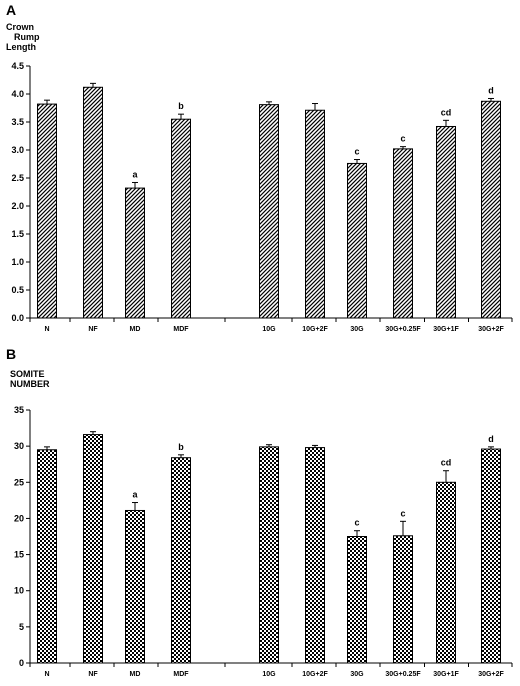  I want to click on y-tick-label: 0, so click(21, 663).